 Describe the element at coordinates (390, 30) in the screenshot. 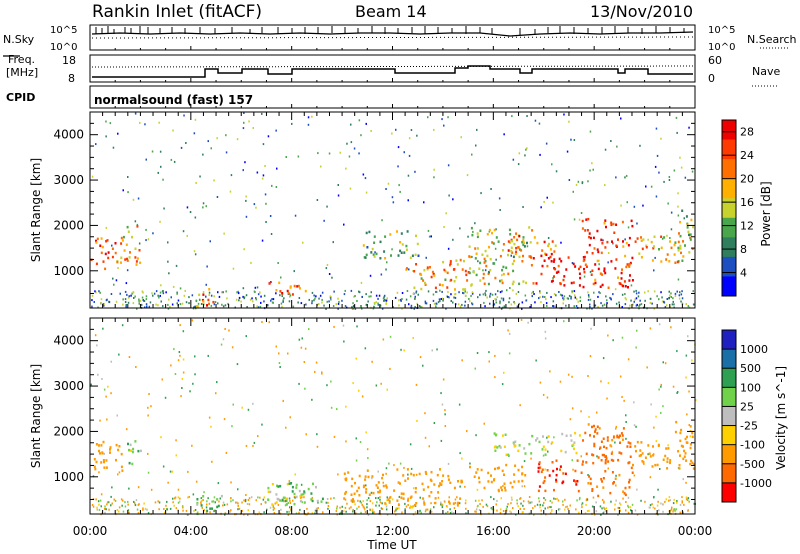

I see `noise-spikes` at that location.